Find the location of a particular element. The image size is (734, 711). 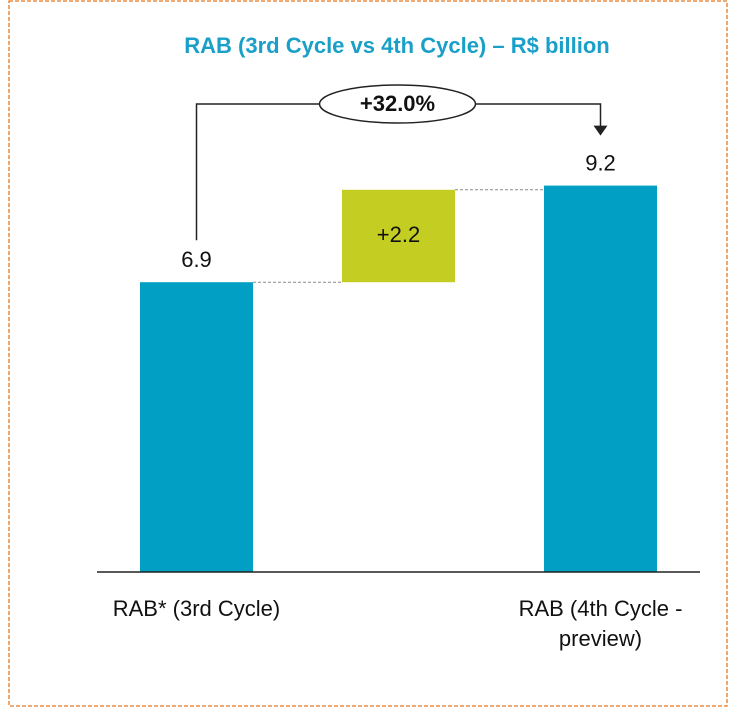

annotation-ellipse is located at coordinates (397, 104).